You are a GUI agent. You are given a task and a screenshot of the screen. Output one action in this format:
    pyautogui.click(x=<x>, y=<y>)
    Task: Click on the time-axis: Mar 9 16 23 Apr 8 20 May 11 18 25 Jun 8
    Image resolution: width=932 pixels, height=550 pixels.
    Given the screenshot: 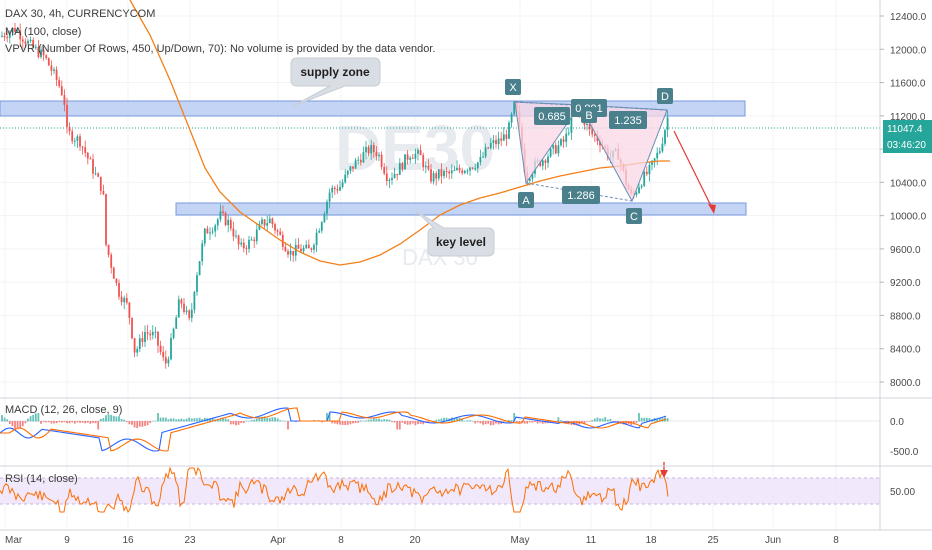 What is the action you would take?
    pyautogui.click(x=466, y=539)
    